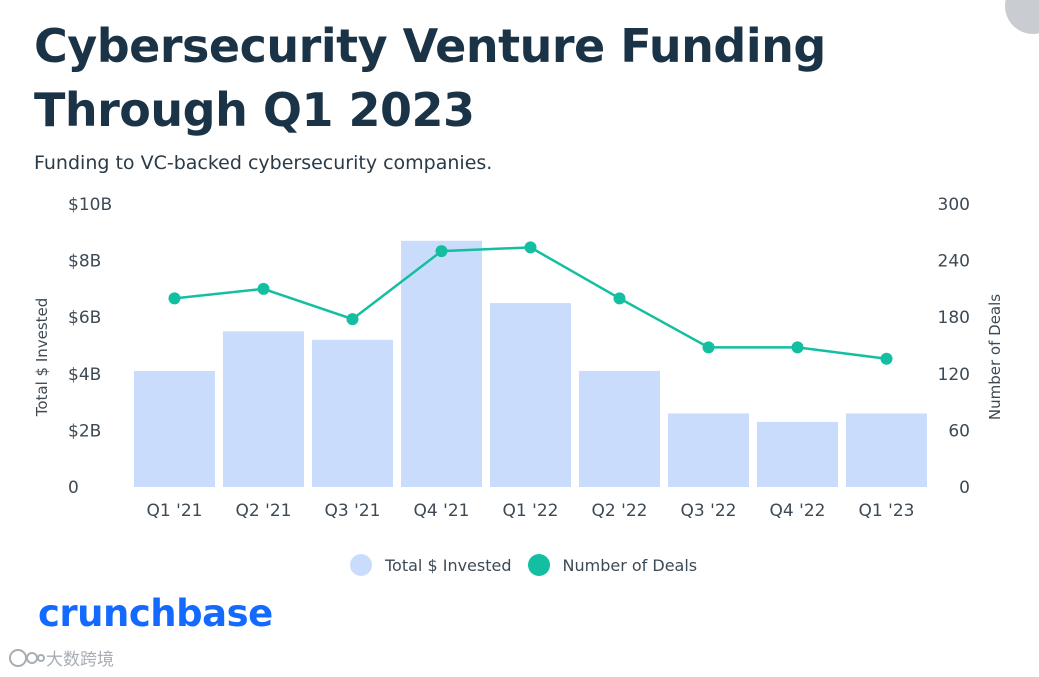  I want to click on x-tick-label: Q1 '23, so click(887, 511).